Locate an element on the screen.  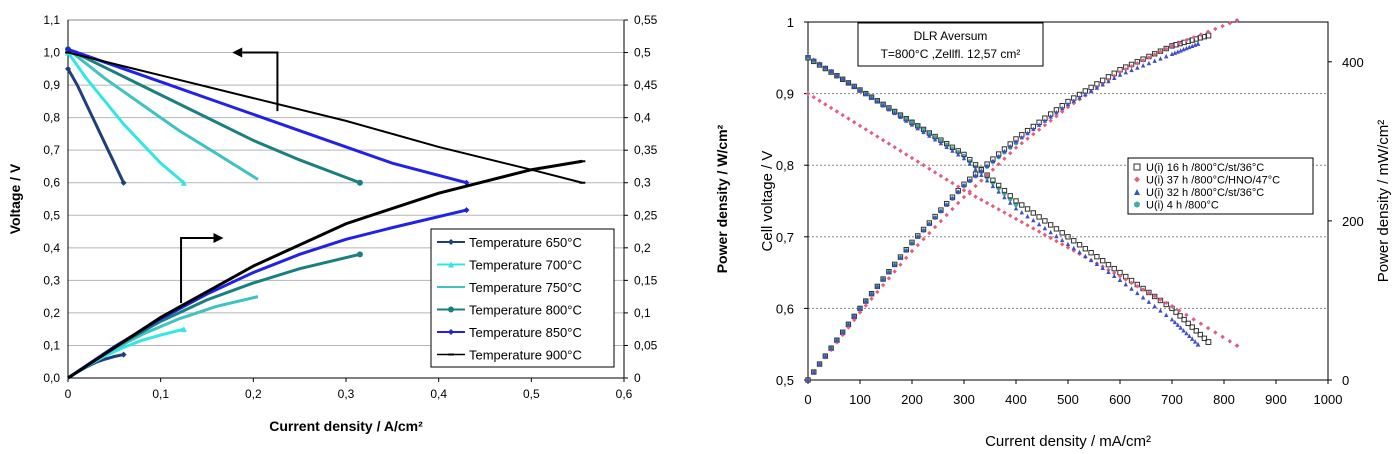
arrow-head-right is located at coordinates (218, 238).